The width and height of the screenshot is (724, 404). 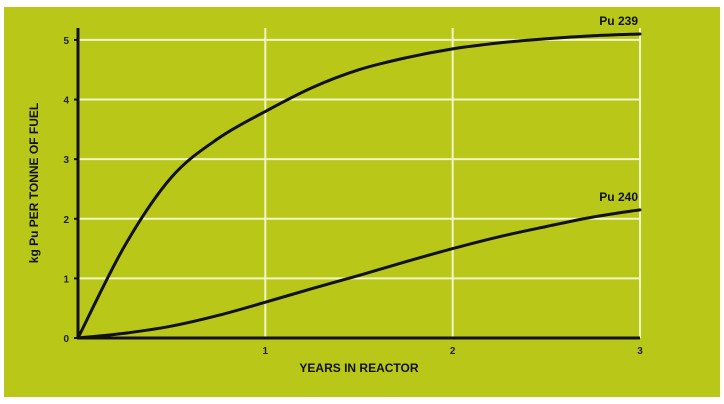 What do you see at coordinates (640, 351) in the screenshot?
I see `x-tick-label: 3` at bounding box center [640, 351].